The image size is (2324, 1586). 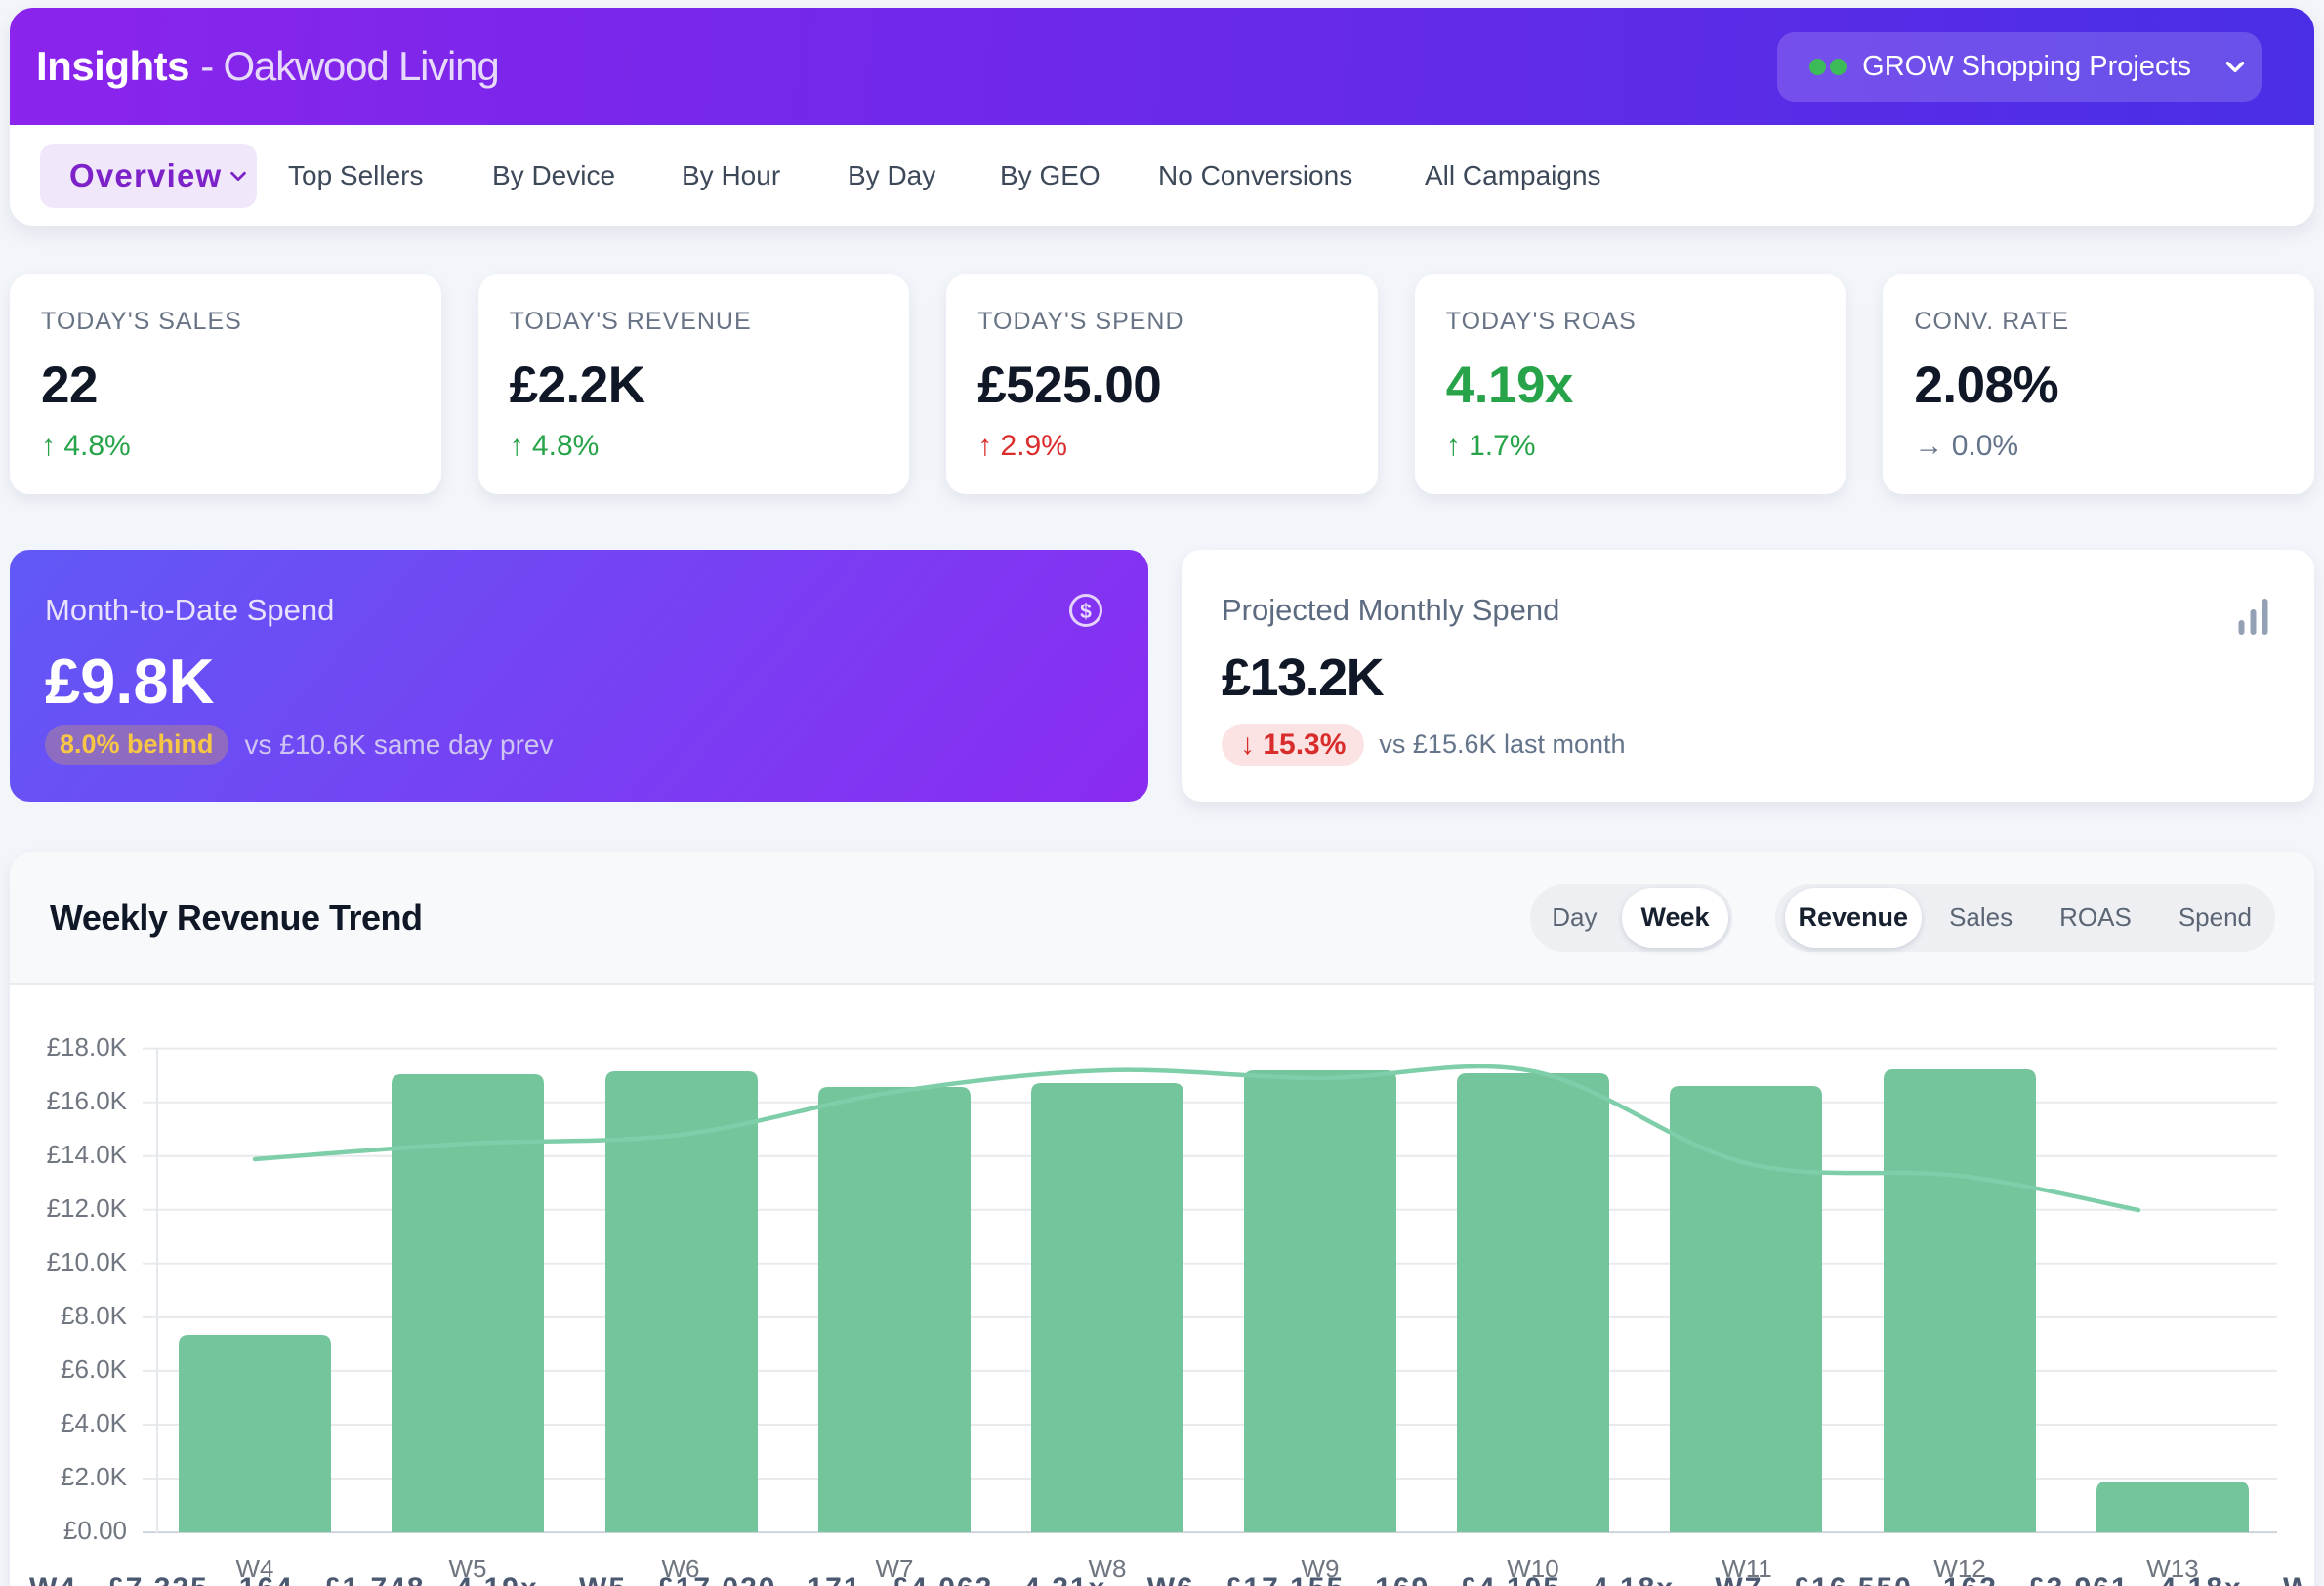 I want to click on svg-text: W11, so click(x=1747, y=1568).